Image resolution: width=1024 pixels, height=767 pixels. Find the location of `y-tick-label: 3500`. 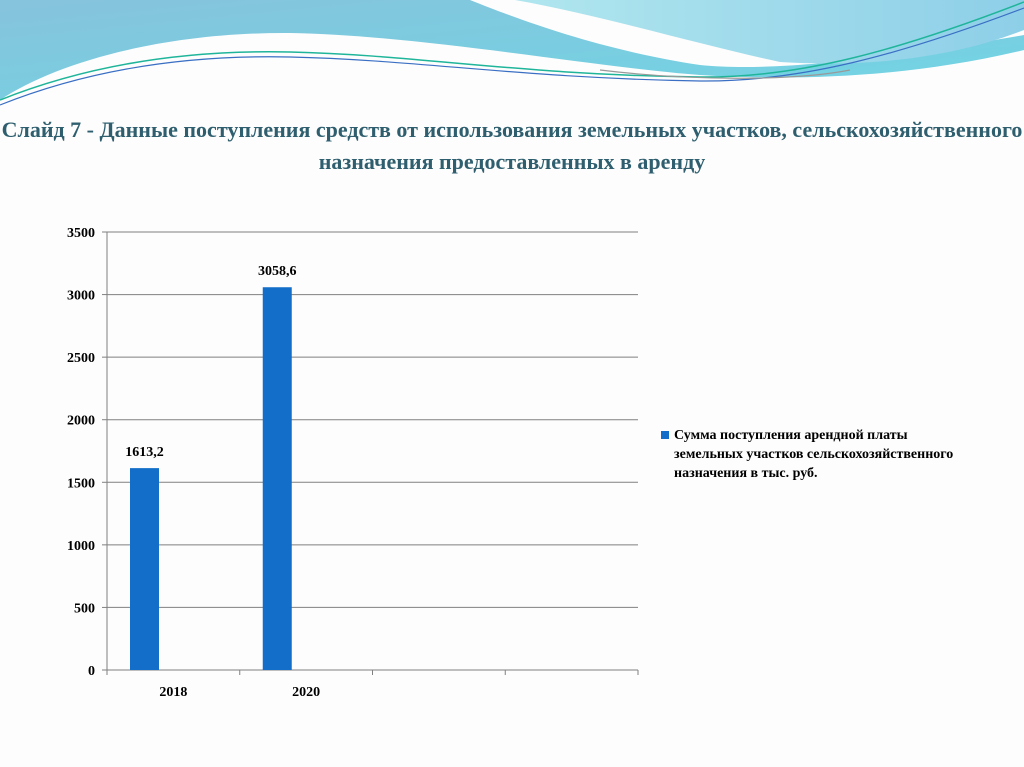

y-tick-label: 3500 is located at coordinates (81, 233).